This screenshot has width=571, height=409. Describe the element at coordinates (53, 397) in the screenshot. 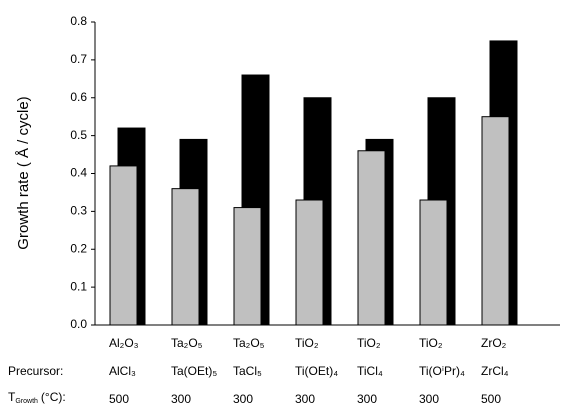

I see `t-unit: (°C):` at that location.